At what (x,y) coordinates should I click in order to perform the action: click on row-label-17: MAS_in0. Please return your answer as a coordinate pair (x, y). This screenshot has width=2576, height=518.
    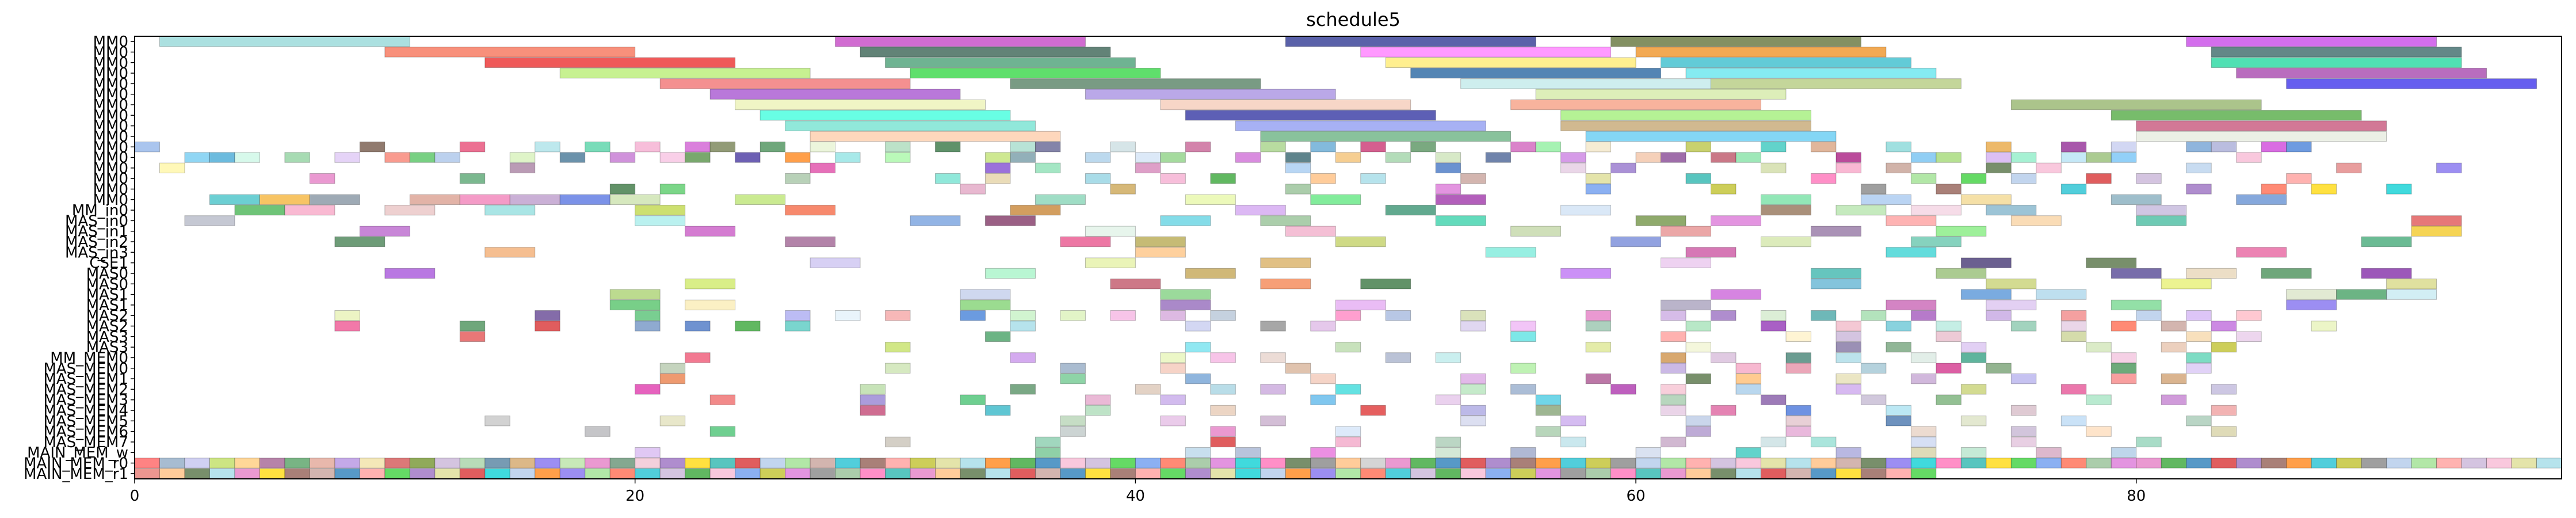
    Looking at the image, I should click on (96, 221).